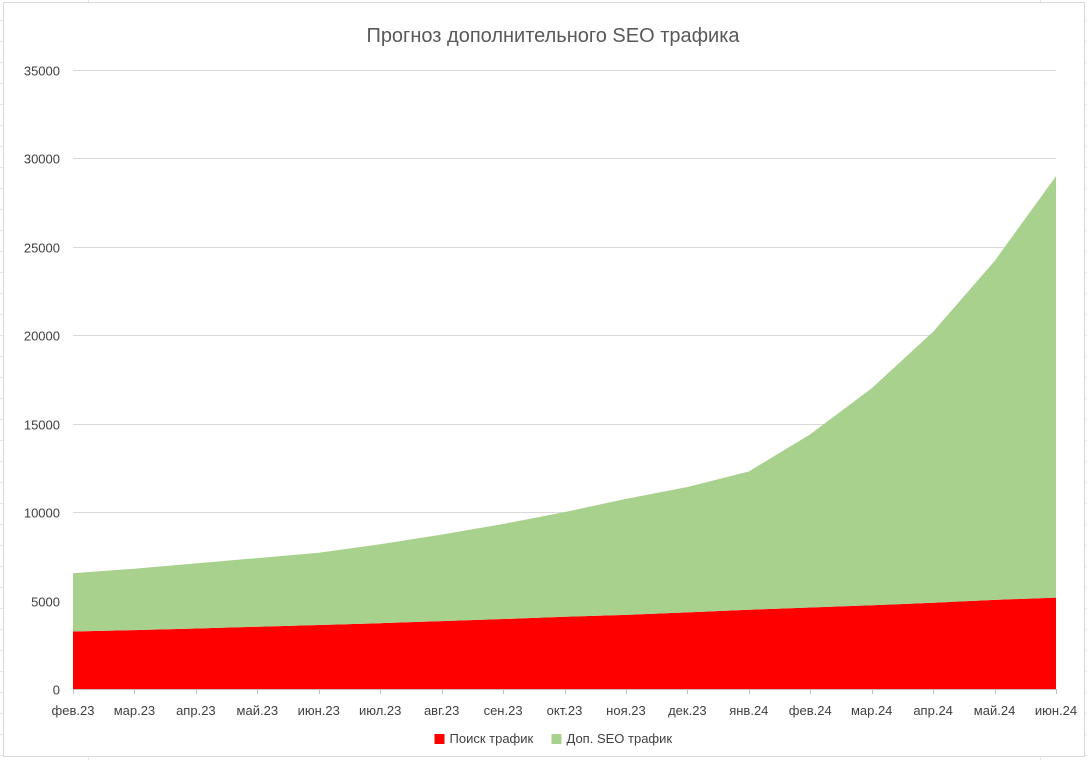 The height and width of the screenshot is (760, 1087). I want to click on x-tick-label: сен.23, so click(503, 710).